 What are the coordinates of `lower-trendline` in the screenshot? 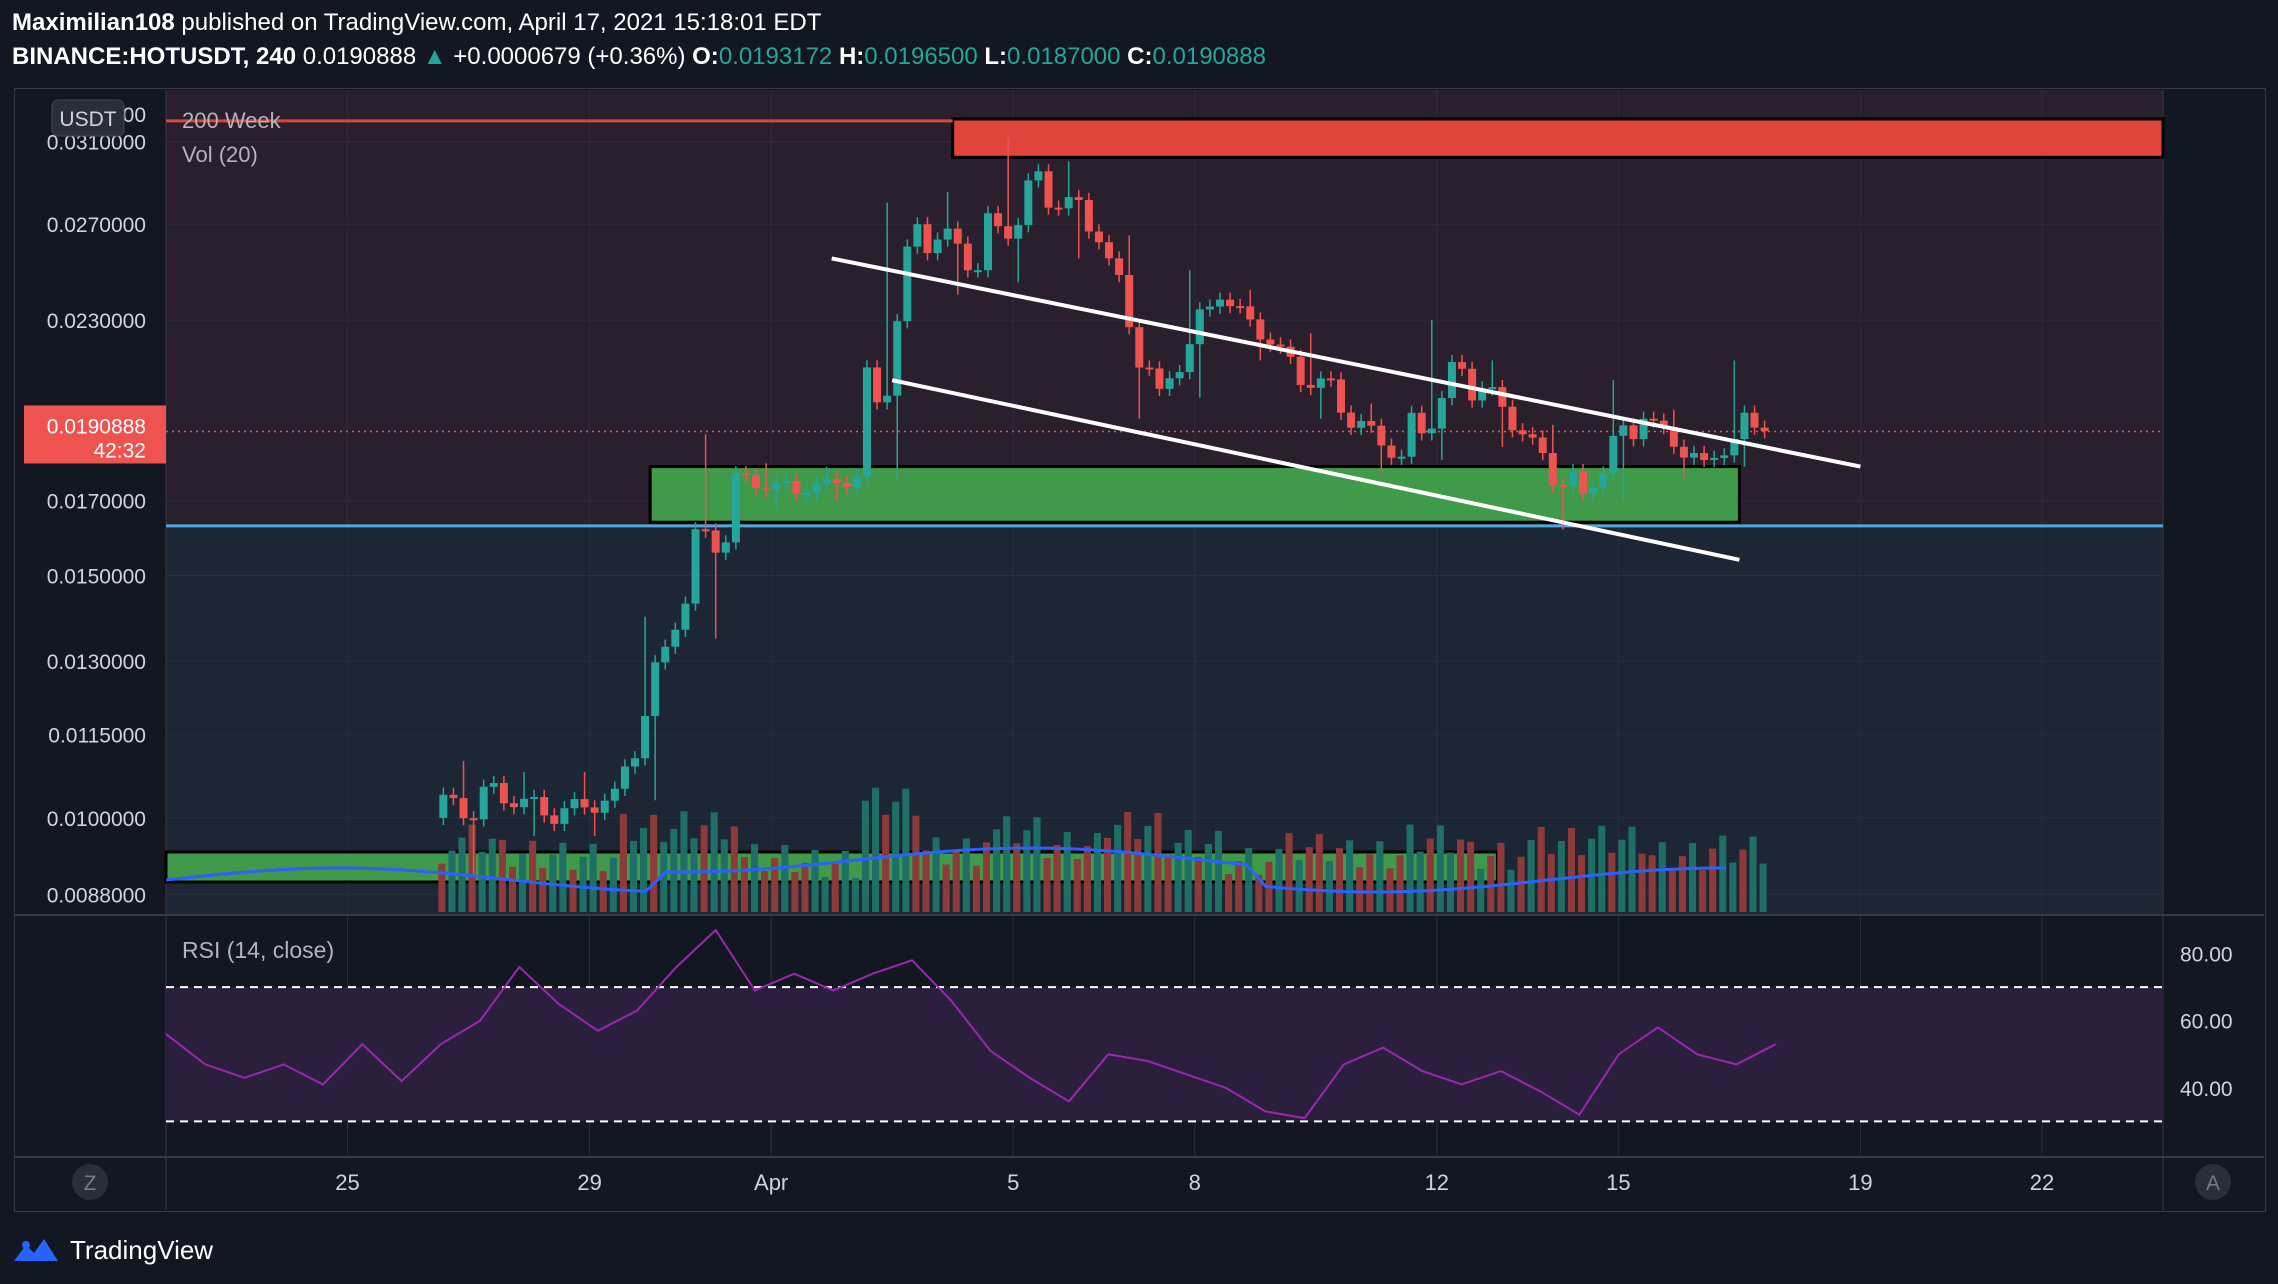 It's located at (1315, 470).